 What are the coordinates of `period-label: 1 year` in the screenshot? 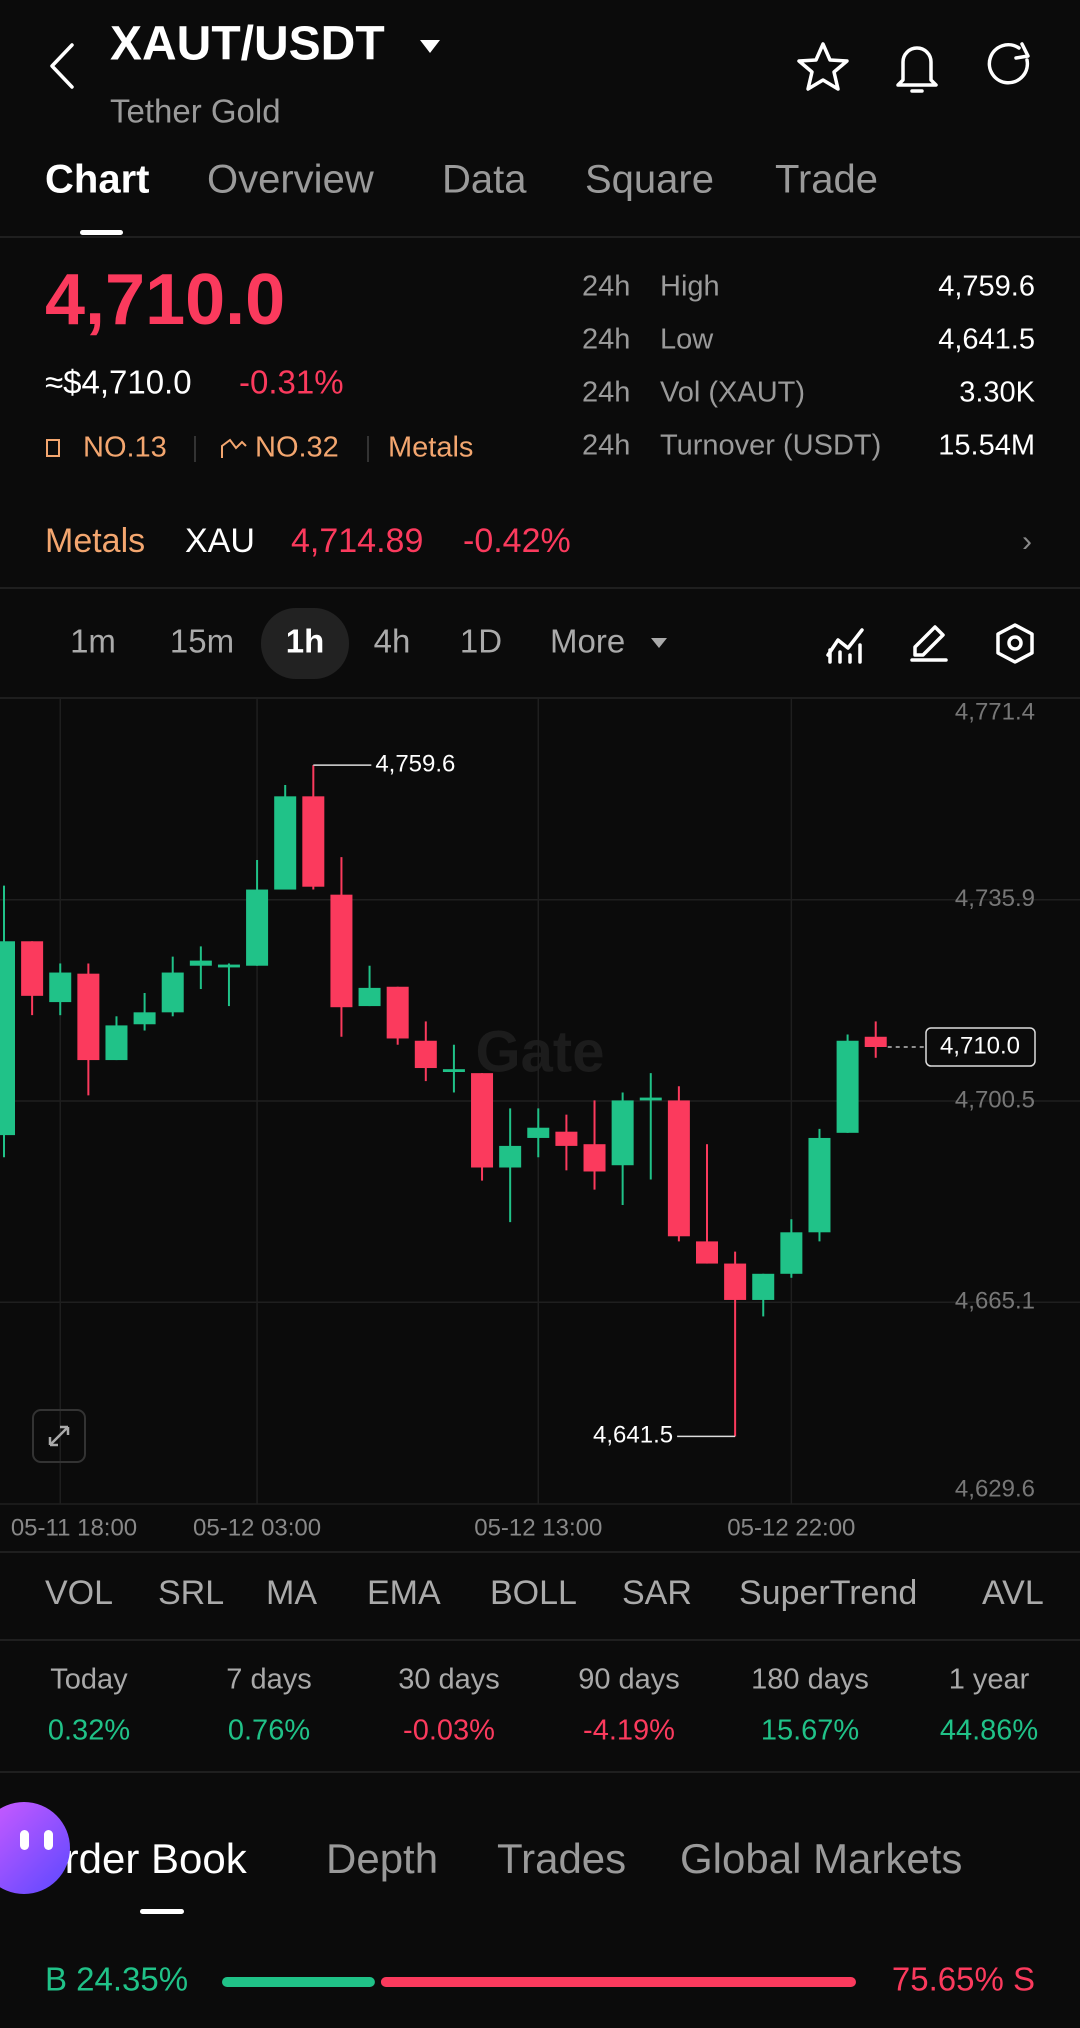 It's located at (989, 1680).